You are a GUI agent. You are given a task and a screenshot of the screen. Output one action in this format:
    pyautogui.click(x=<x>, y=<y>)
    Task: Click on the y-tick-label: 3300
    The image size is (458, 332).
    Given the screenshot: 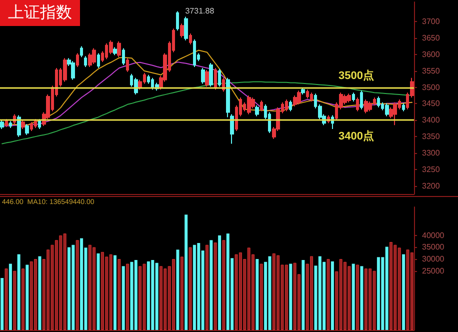 What is the action you would take?
    pyautogui.click(x=431, y=153)
    